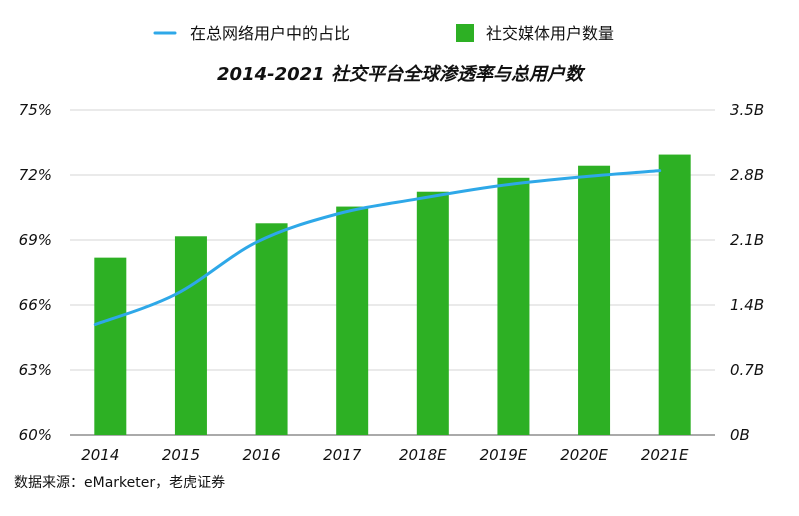  What do you see at coordinates (270, 33) in the screenshot?
I see `legend-label-line: 在总网络用户中的占比` at bounding box center [270, 33].